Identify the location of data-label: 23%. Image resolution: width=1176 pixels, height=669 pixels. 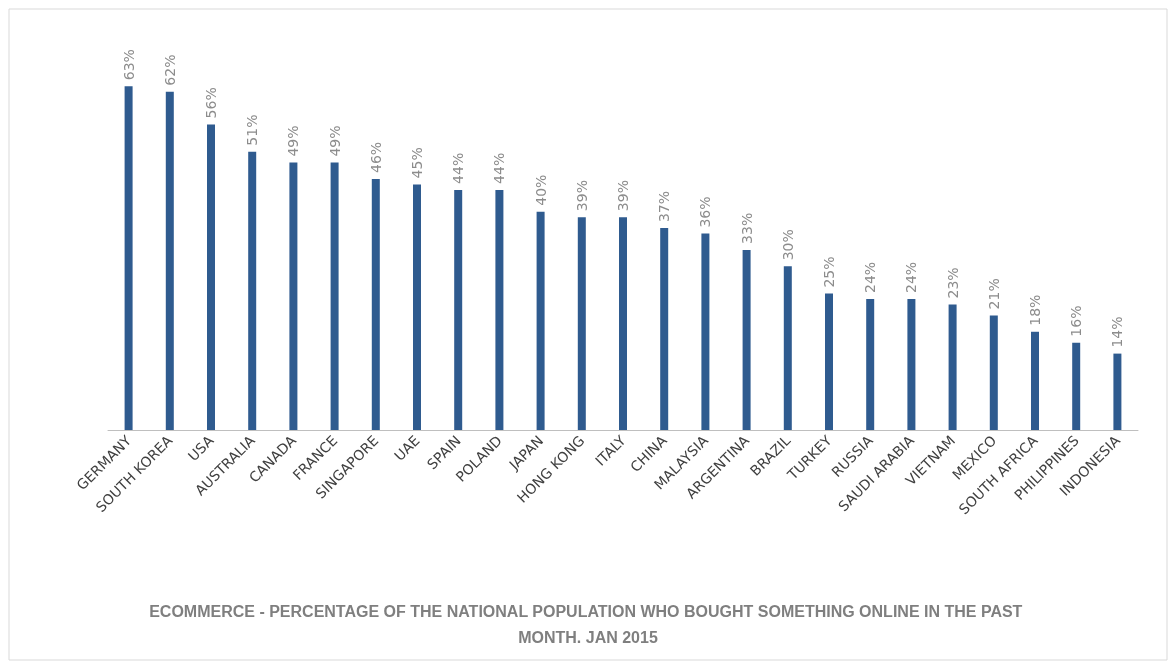
(952, 283).